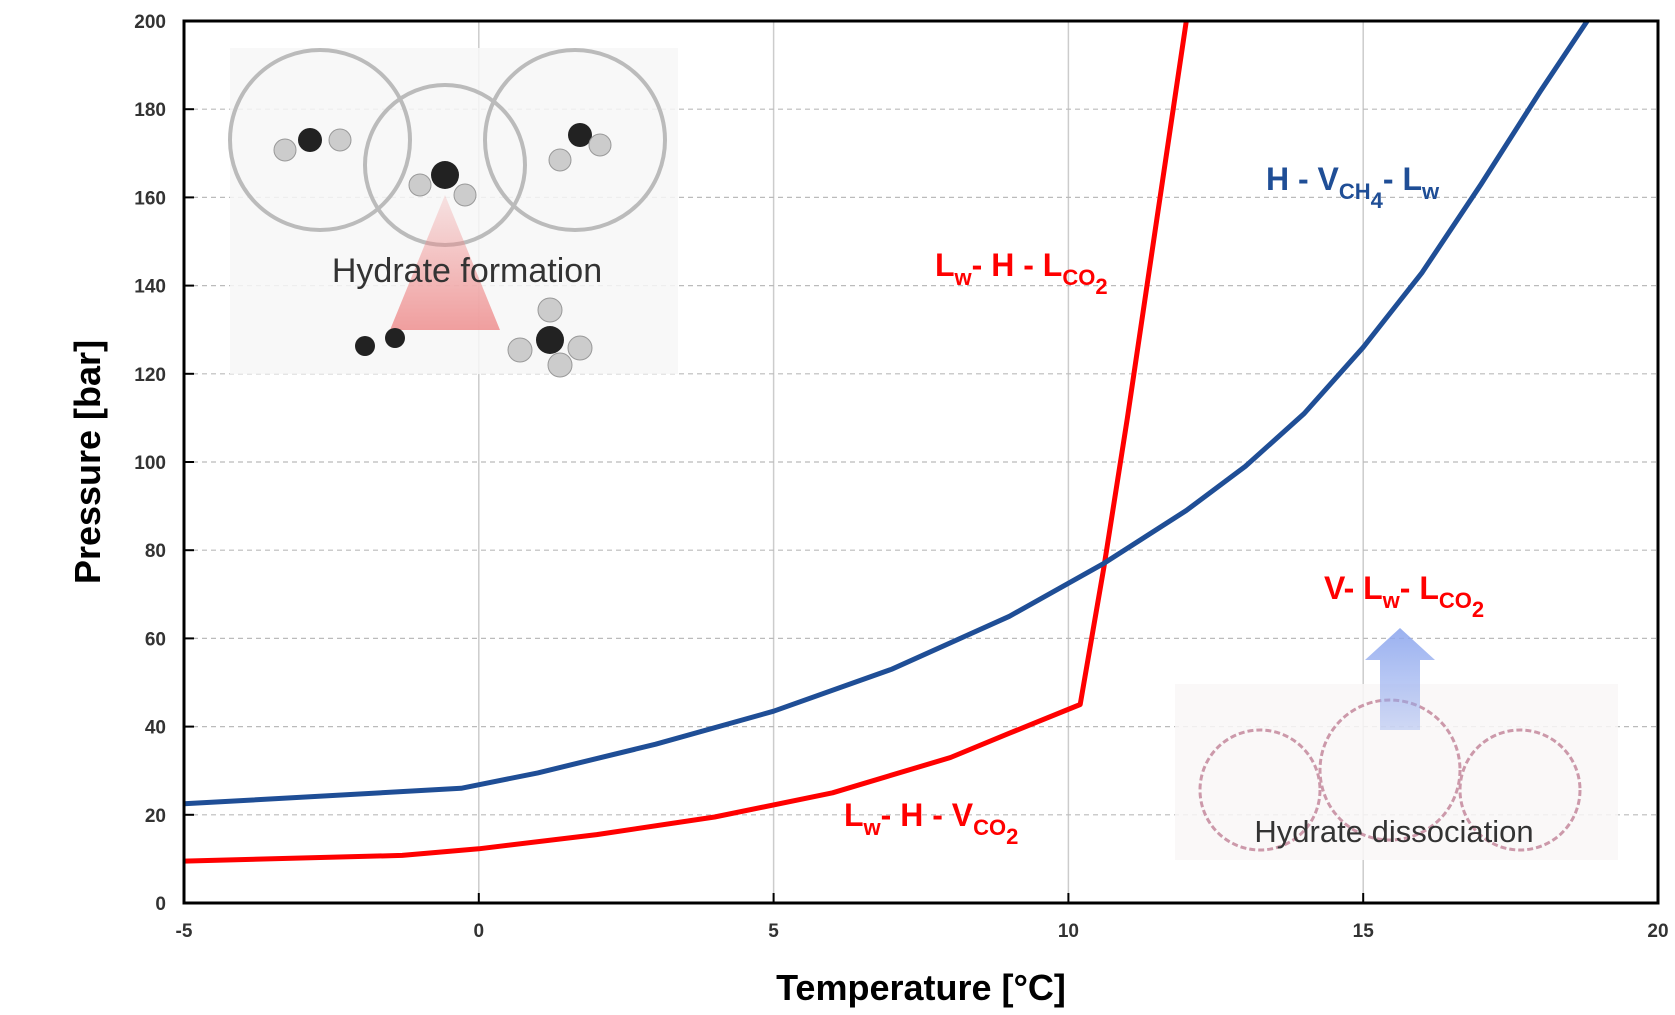  I want to click on y-tick-label: 60, so click(155, 639).